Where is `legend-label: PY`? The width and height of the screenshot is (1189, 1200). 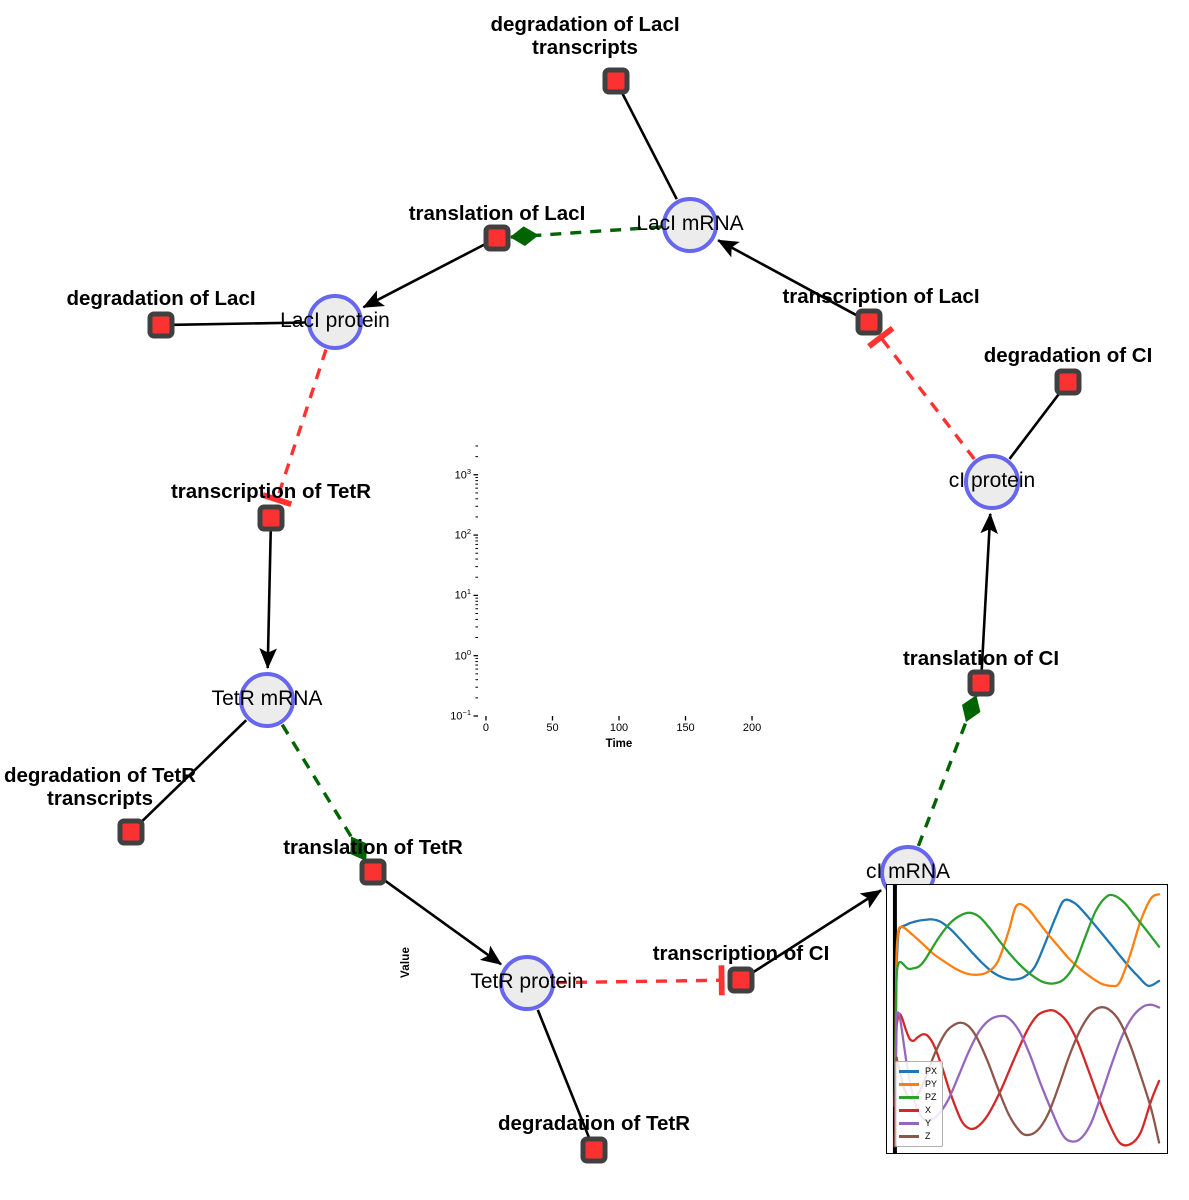 legend-label: PY is located at coordinates (931, 1084).